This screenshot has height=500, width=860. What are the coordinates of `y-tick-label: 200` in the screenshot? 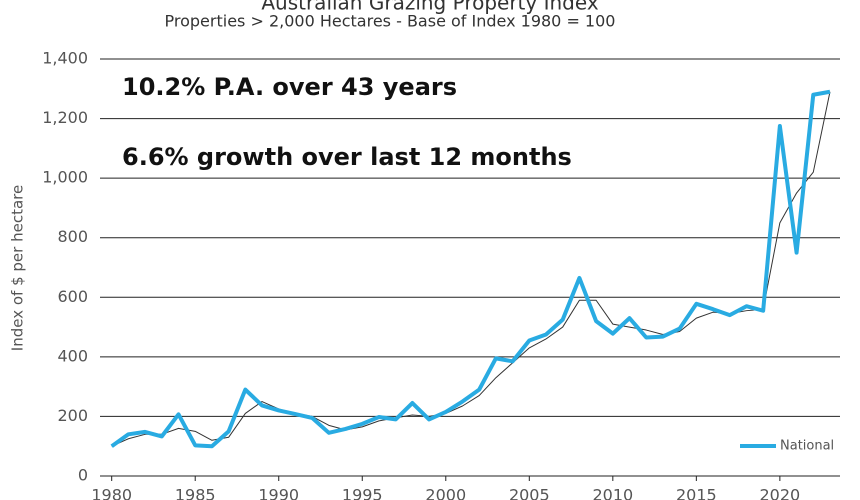 It's located at (72, 415).